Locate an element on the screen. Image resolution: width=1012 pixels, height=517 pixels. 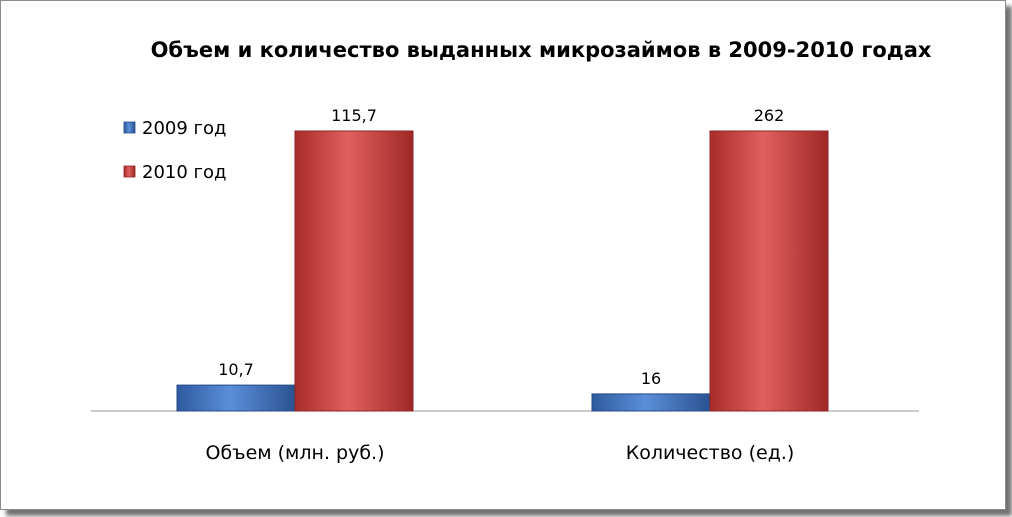
legend-label-2010: 2010 год is located at coordinates (184, 172).